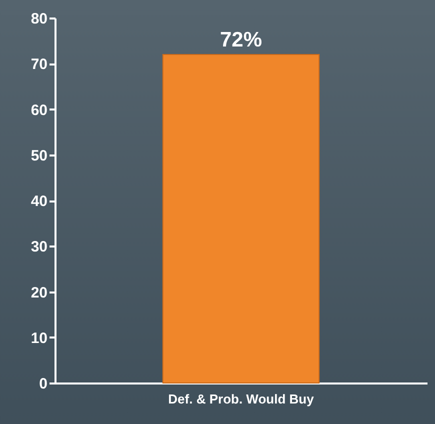  Describe the element at coordinates (39, 155) in the screenshot. I see `y-tick-label: 50` at that location.